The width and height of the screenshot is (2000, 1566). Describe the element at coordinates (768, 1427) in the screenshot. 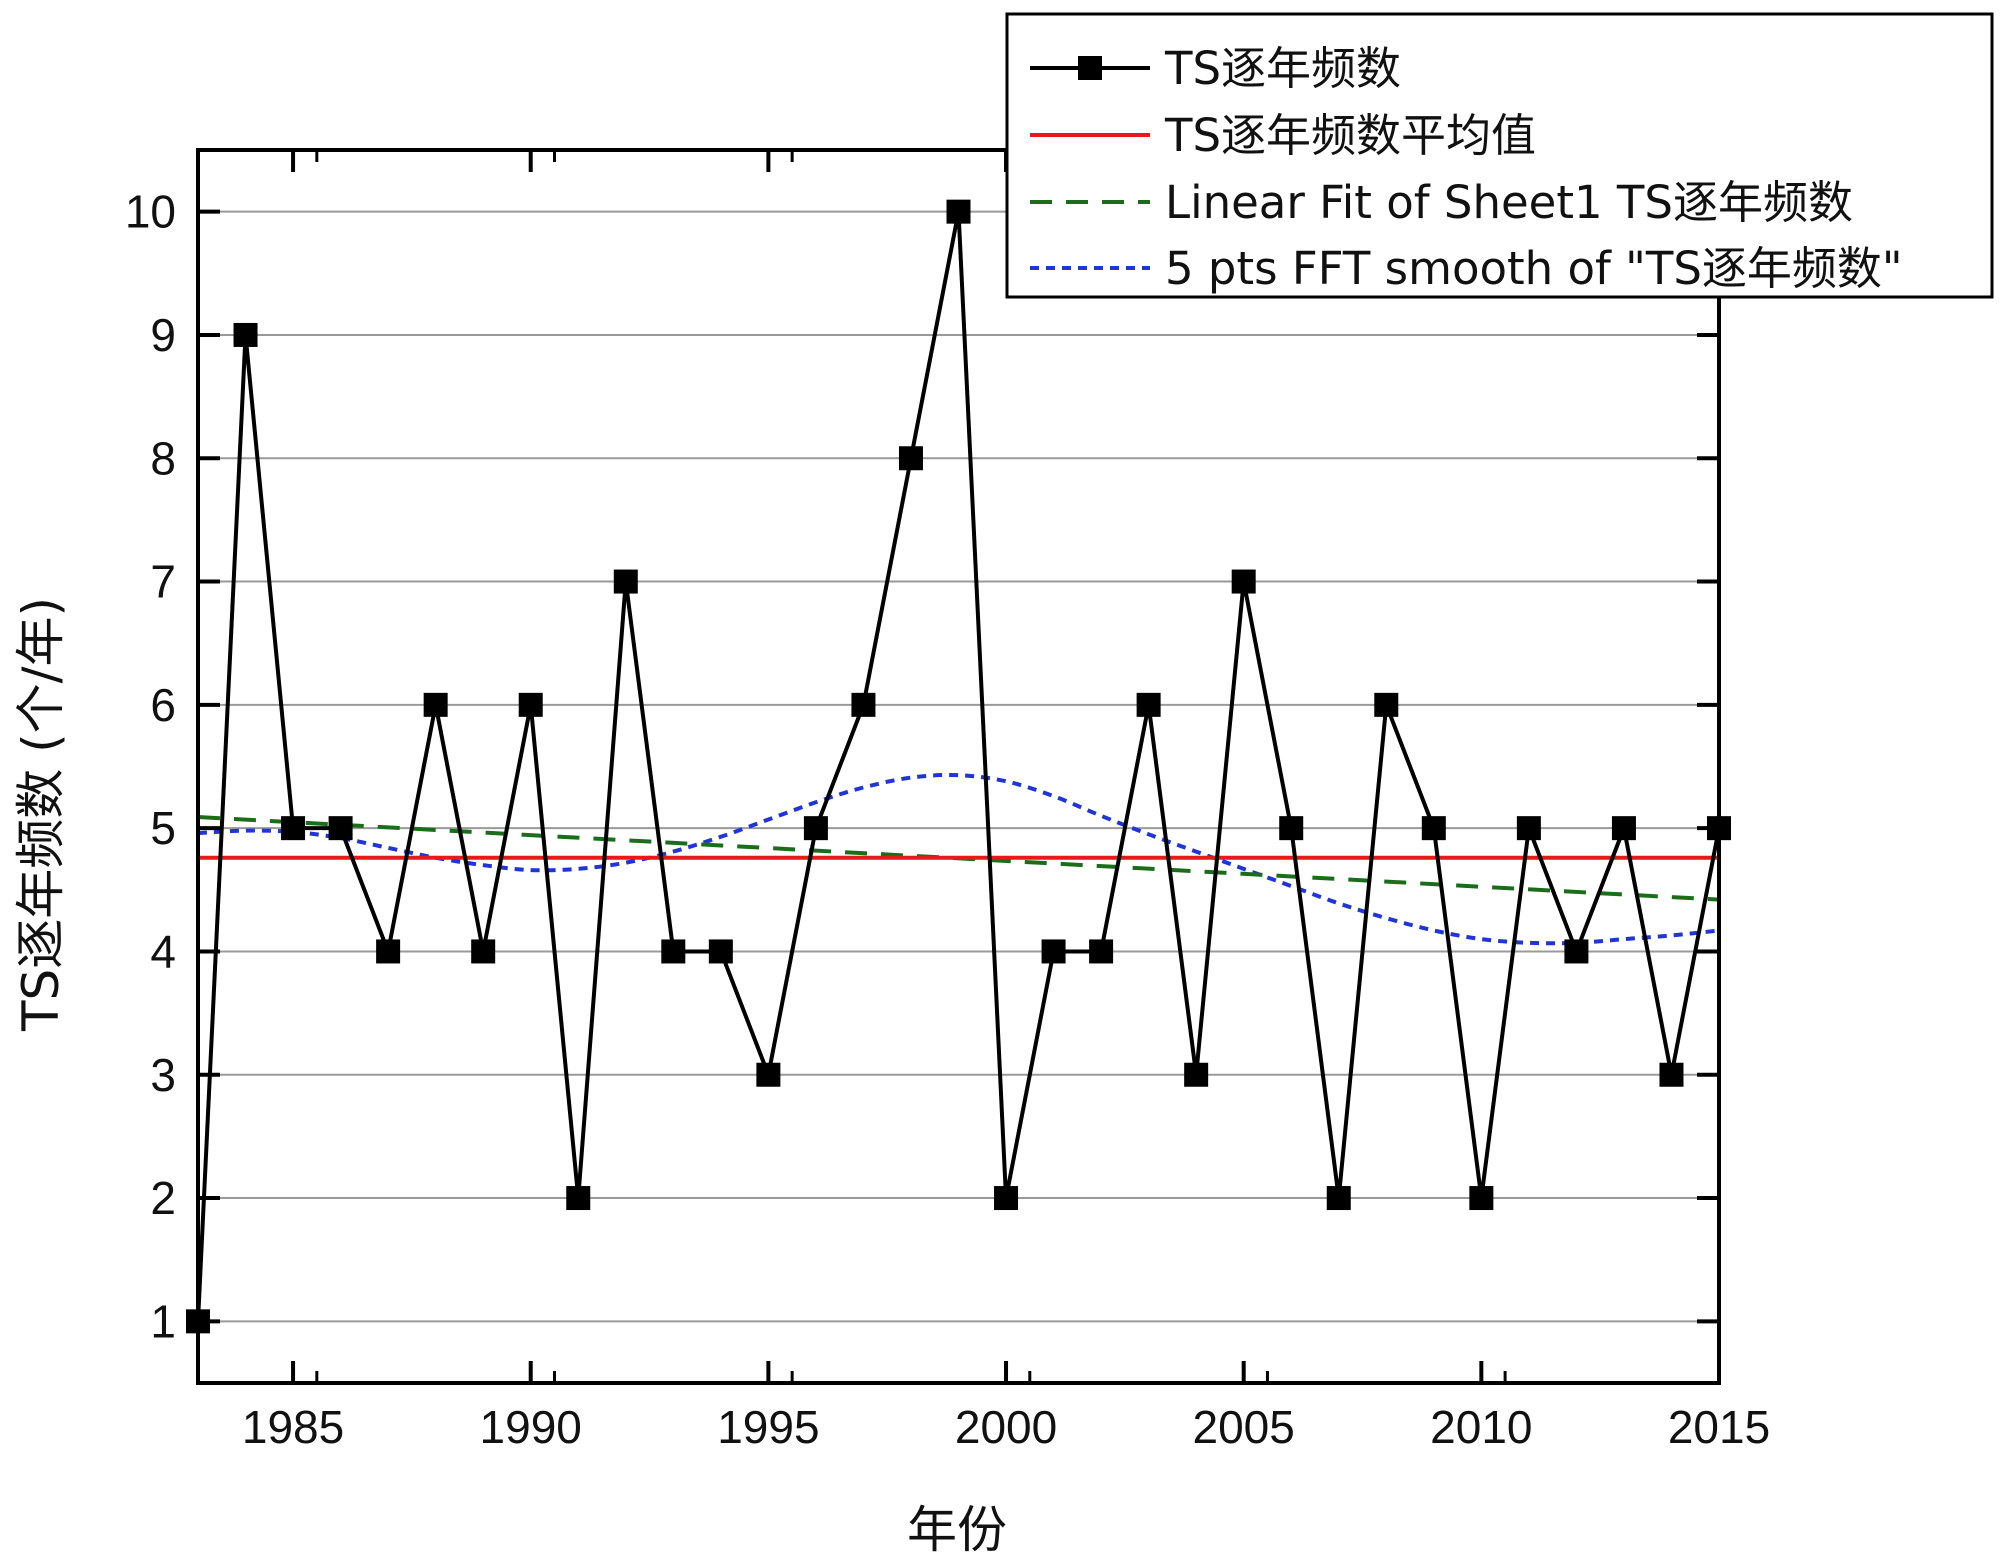

I see `x-tick-label: 1995` at that location.